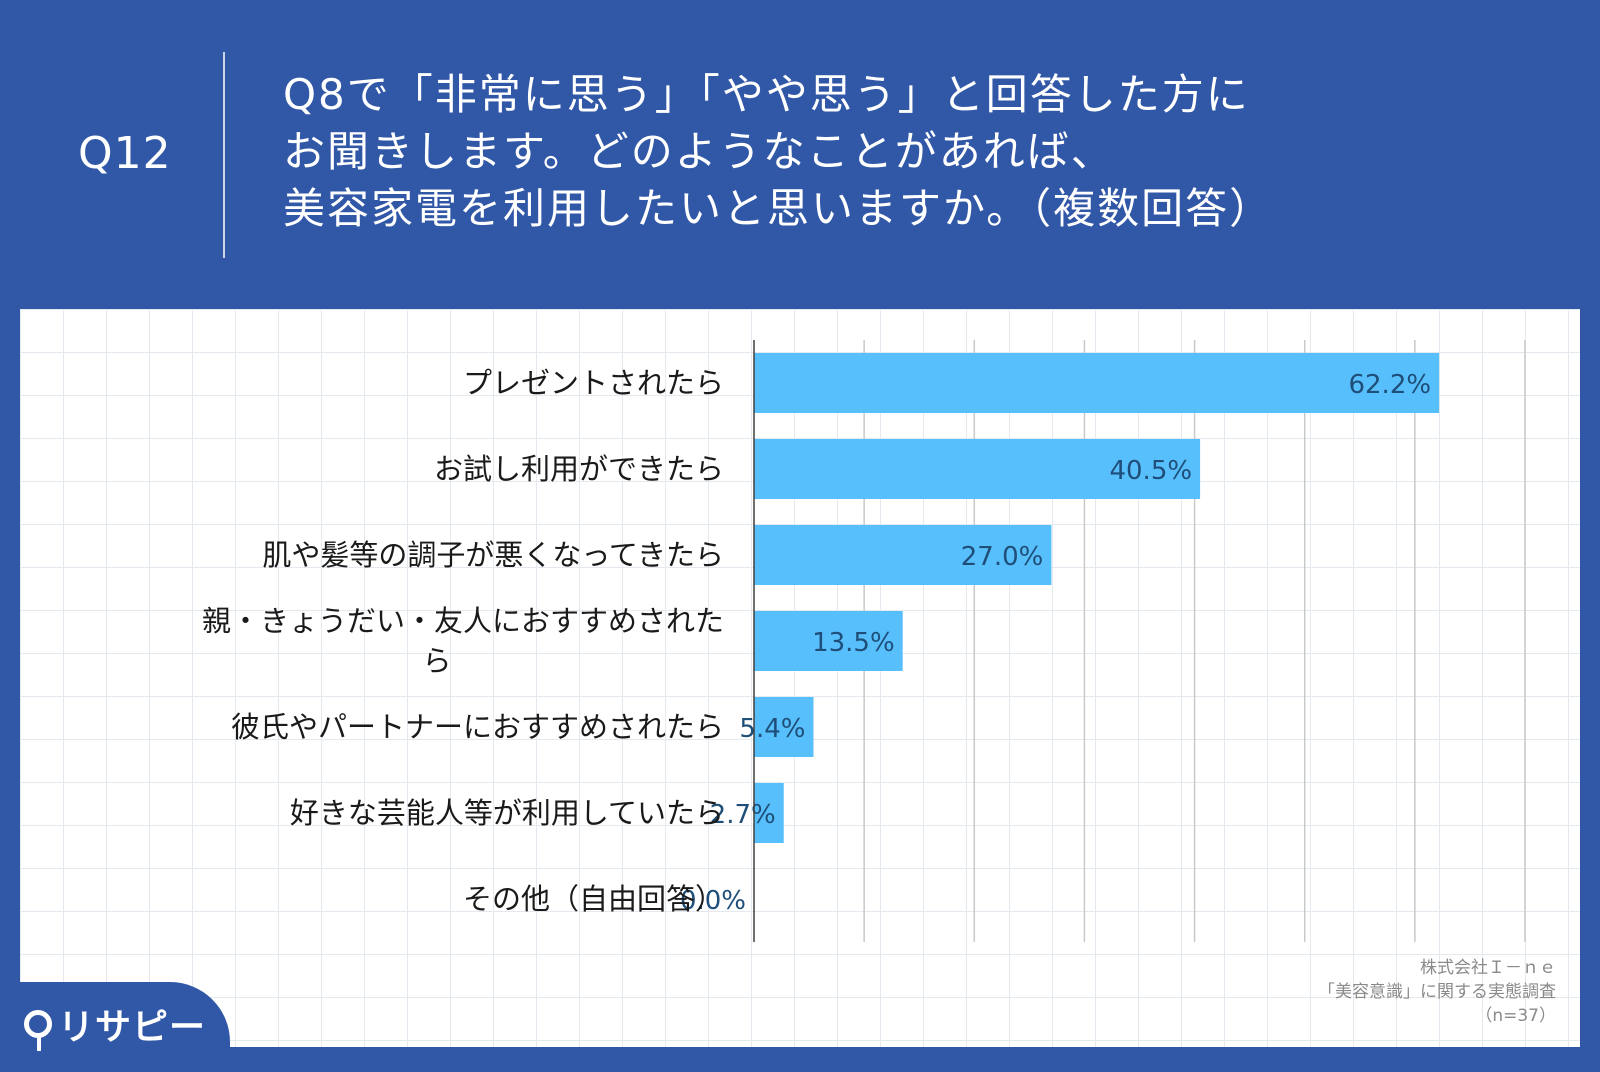  What do you see at coordinates (38, 1030) in the screenshot?
I see `pin-icon` at bounding box center [38, 1030].